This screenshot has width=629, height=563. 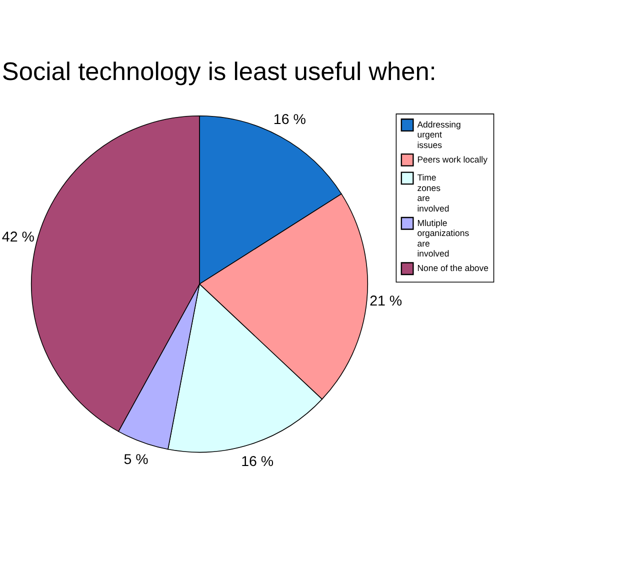 What do you see at coordinates (219, 72) in the screenshot?
I see `chart-title: Social technology is least useful when:` at bounding box center [219, 72].